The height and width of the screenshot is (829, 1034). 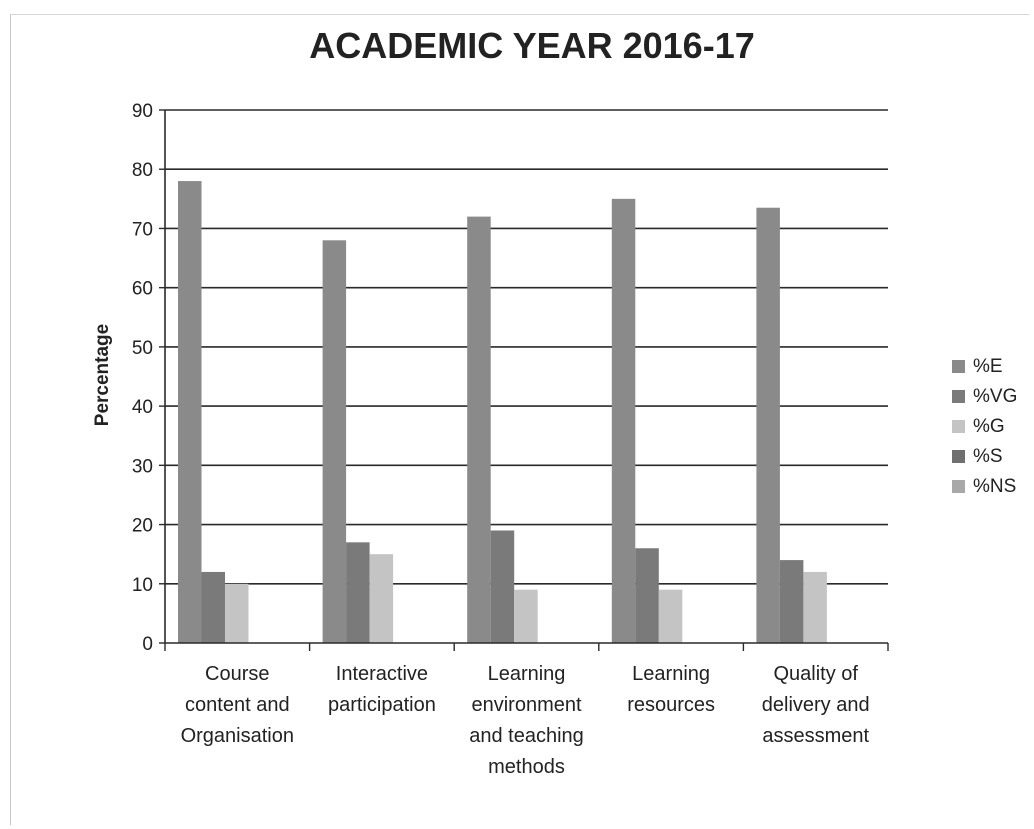 What do you see at coordinates (142, 111) in the screenshot?
I see `y-tick-label: 90` at bounding box center [142, 111].